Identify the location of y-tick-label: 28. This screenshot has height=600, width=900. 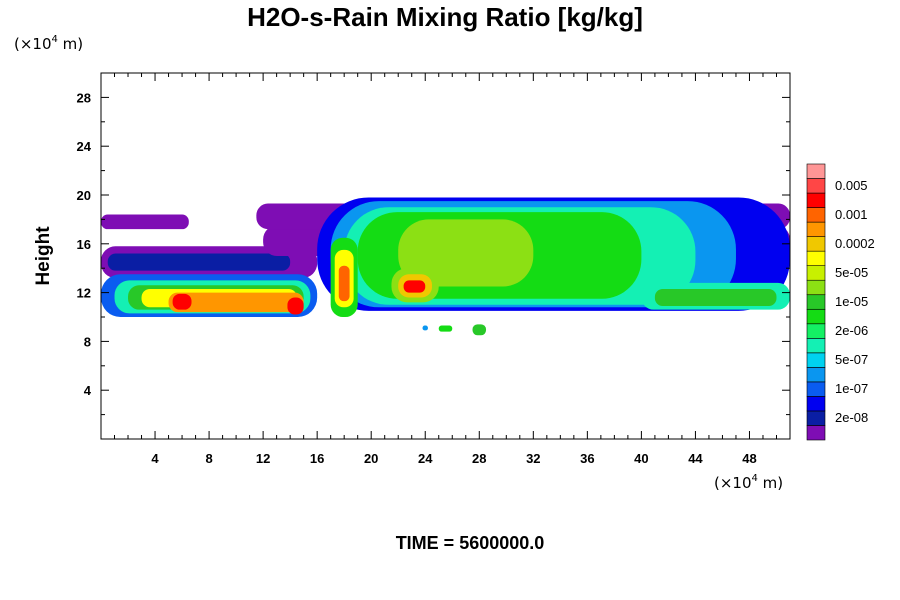
(84, 97).